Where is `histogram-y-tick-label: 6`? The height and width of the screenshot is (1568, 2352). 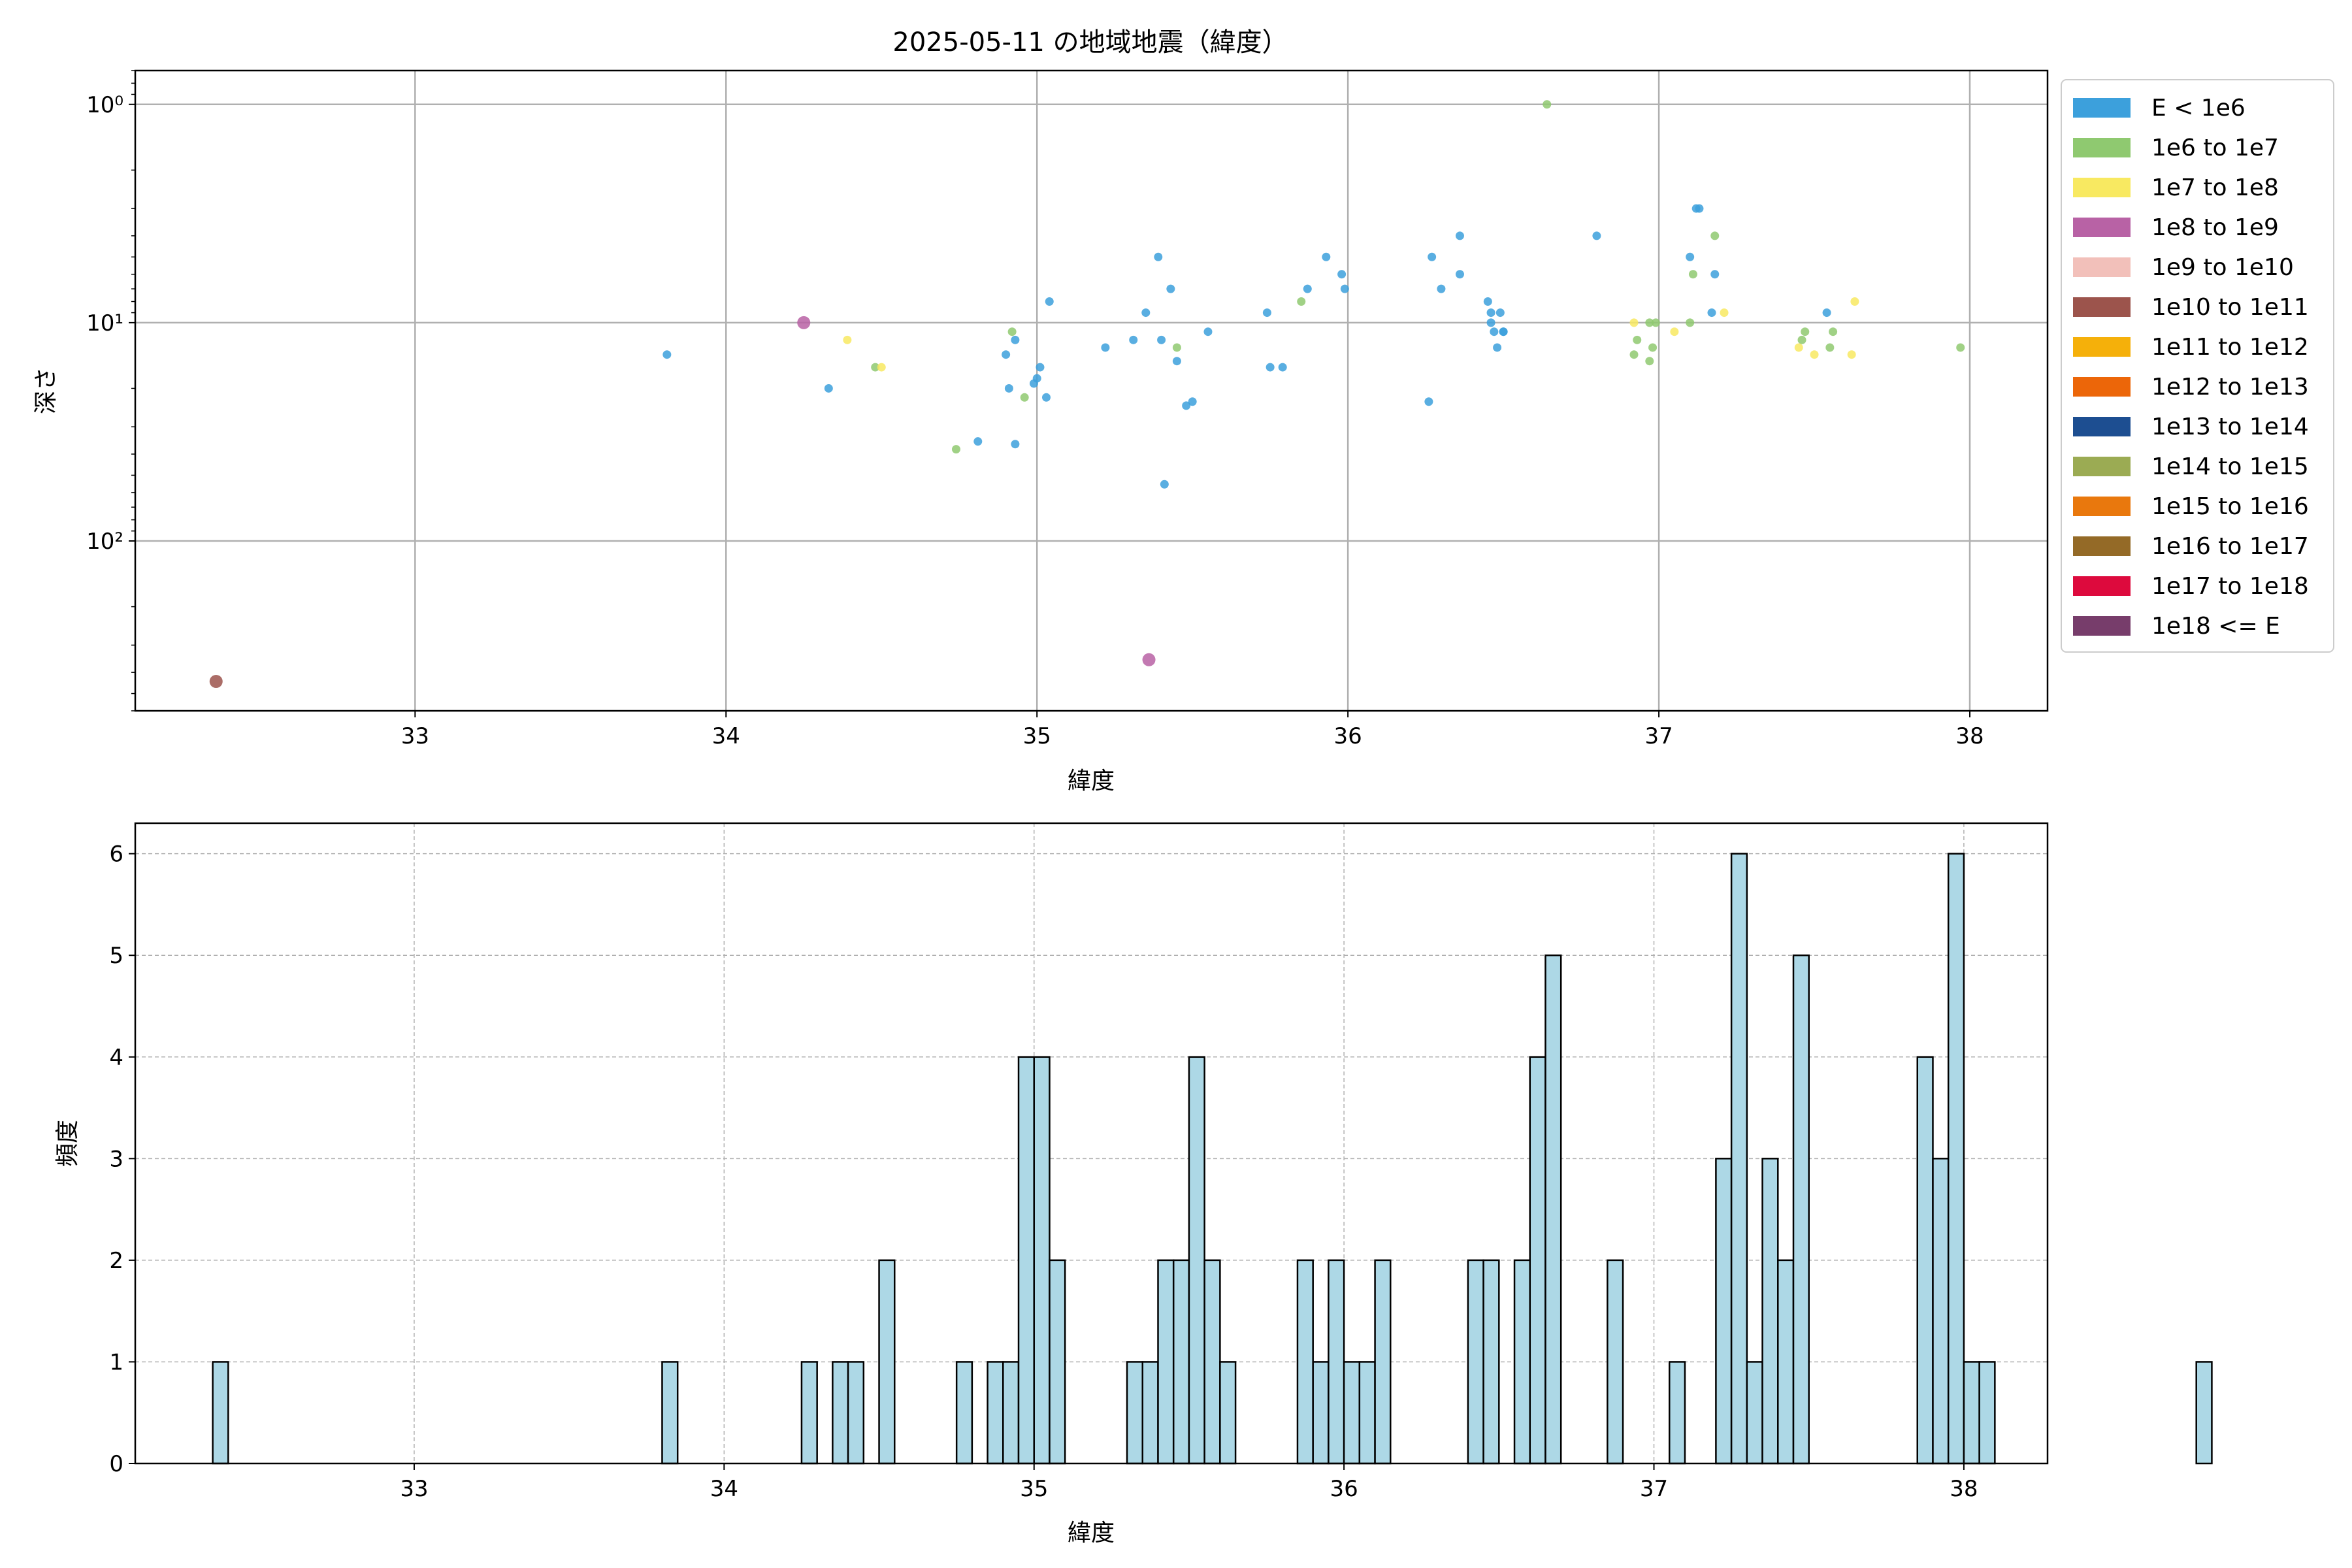
histogram-y-tick-label: 6 is located at coordinates (116, 854).